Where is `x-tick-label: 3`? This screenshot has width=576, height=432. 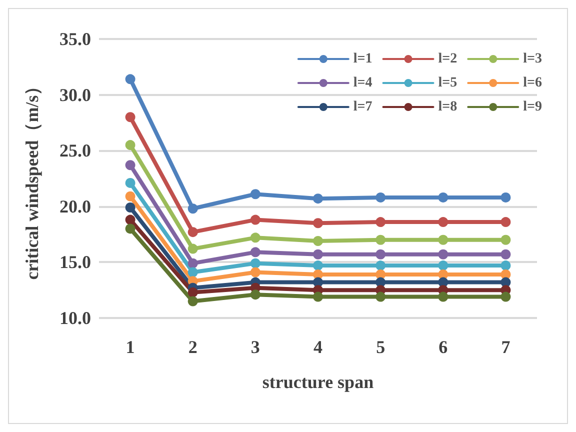
x-tick-label: 3 is located at coordinates (255, 347).